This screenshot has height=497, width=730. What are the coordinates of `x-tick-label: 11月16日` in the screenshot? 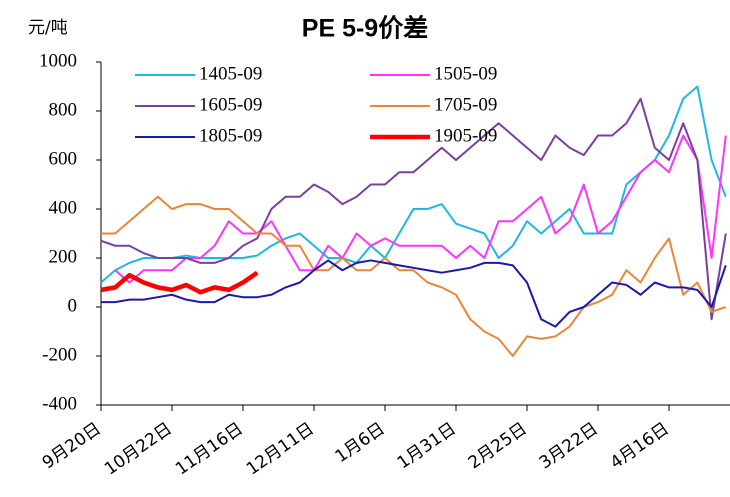 It's located at (209, 449).